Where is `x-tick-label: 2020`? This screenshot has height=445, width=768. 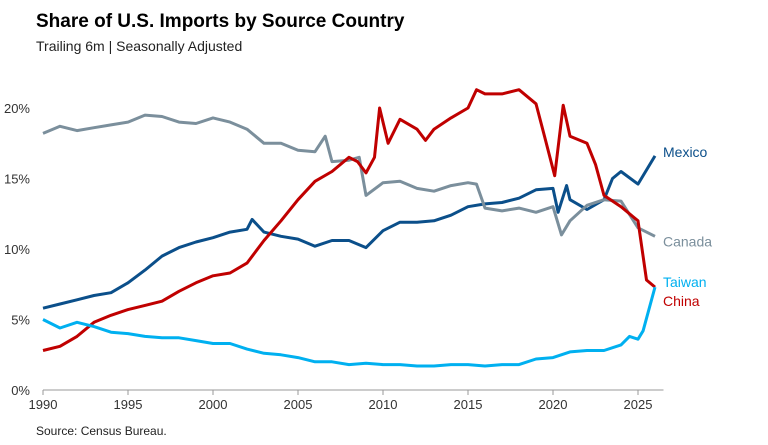 x-tick-label: 2020 is located at coordinates (553, 404).